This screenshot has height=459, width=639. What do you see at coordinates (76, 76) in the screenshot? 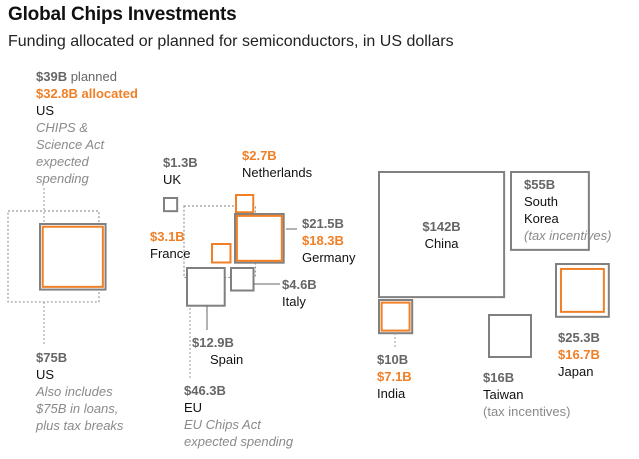
I see `us-planned-label: $39B planned` at bounding box center [76, 76].